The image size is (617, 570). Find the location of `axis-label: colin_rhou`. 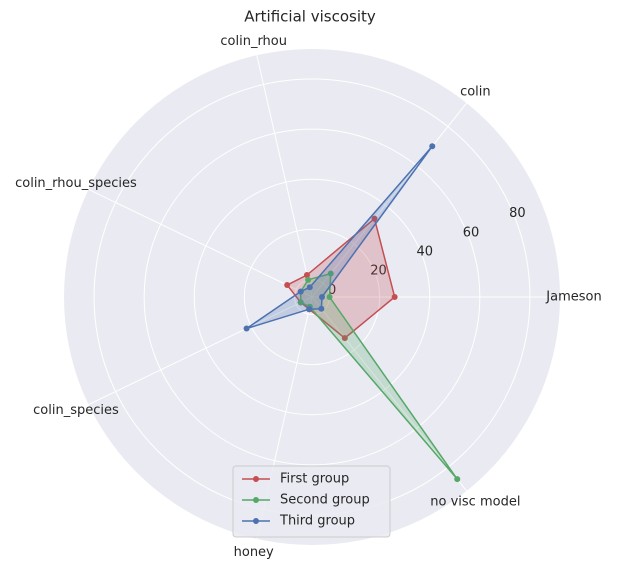

axis-label: colin_rhou is located at coordinates (253, 41).